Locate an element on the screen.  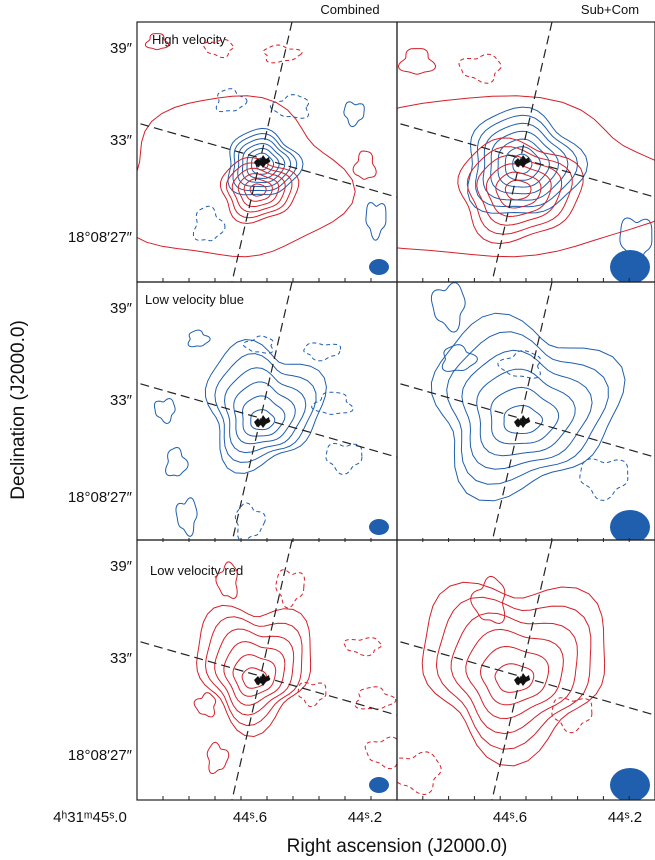
column-title: Sub+Com is located at coordinates (610, 9).